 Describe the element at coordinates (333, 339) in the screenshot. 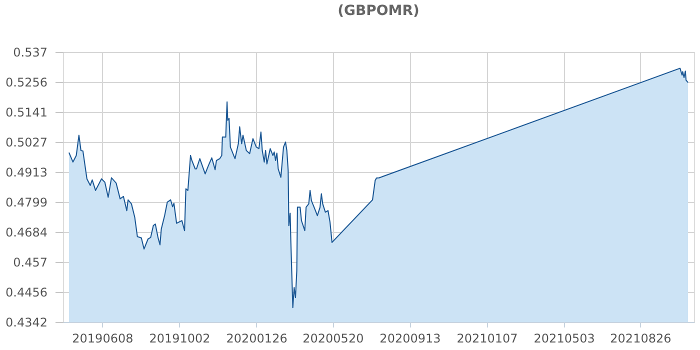

I see `x-tick-label: 20200520` at that location.